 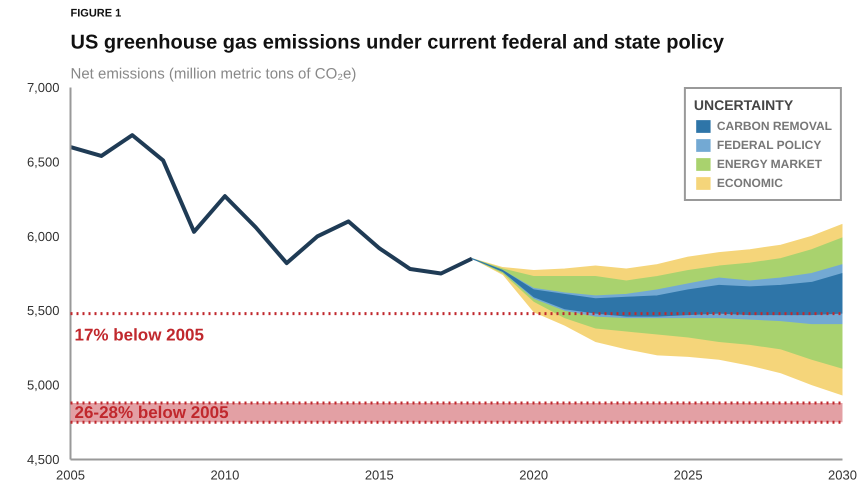 What do you see at coordinates (769, 145) in the screenshot?
I see `legend-label: FEDERAL POLICY` at bounding box center [769, 145].